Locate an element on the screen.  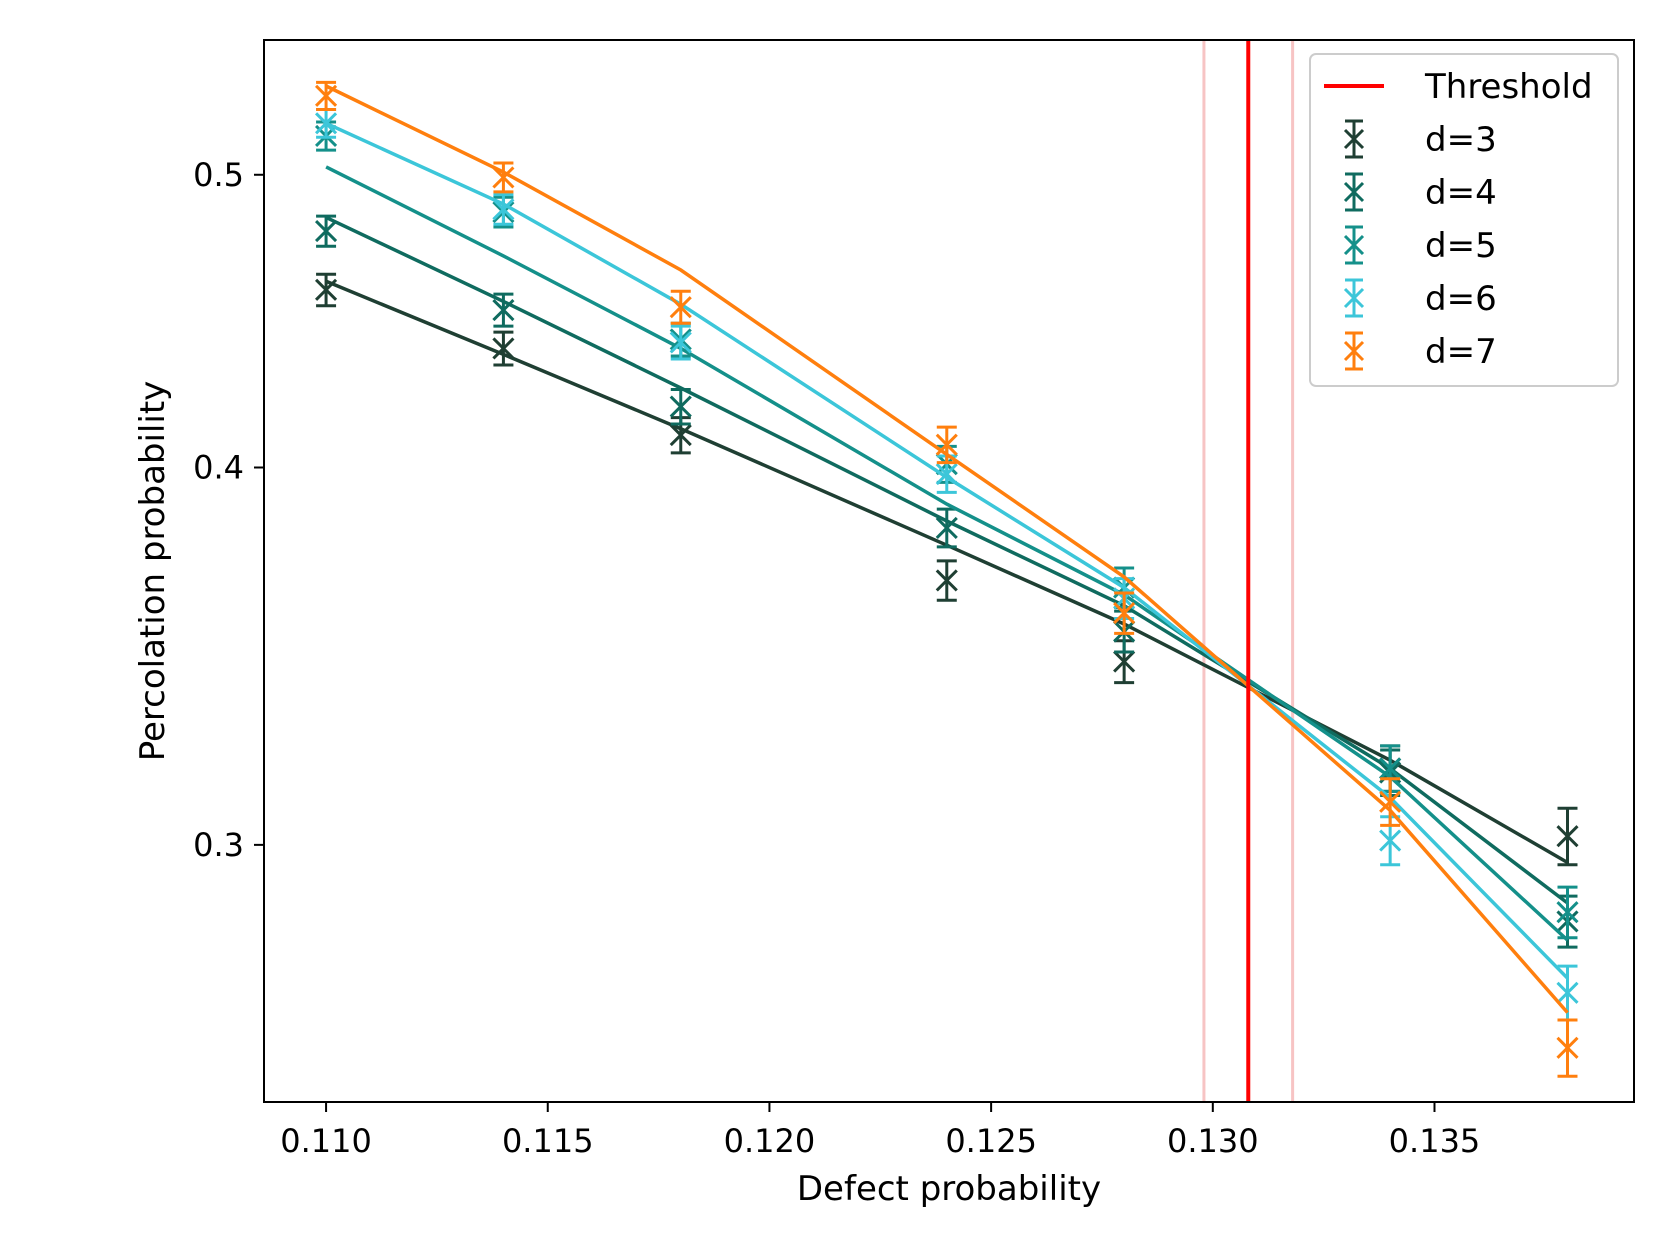
legend: Threshold d=3 d=4 d=5 d=6 d=7 is located at coordinates (1464, 220).